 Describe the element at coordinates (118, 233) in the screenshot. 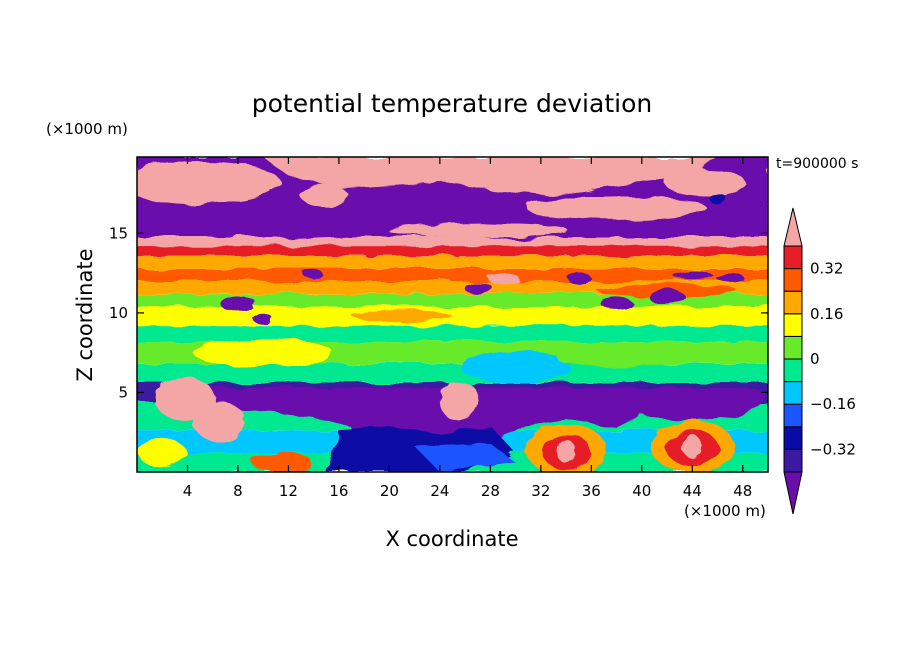

I see `y-tick-label: 15` at that location.